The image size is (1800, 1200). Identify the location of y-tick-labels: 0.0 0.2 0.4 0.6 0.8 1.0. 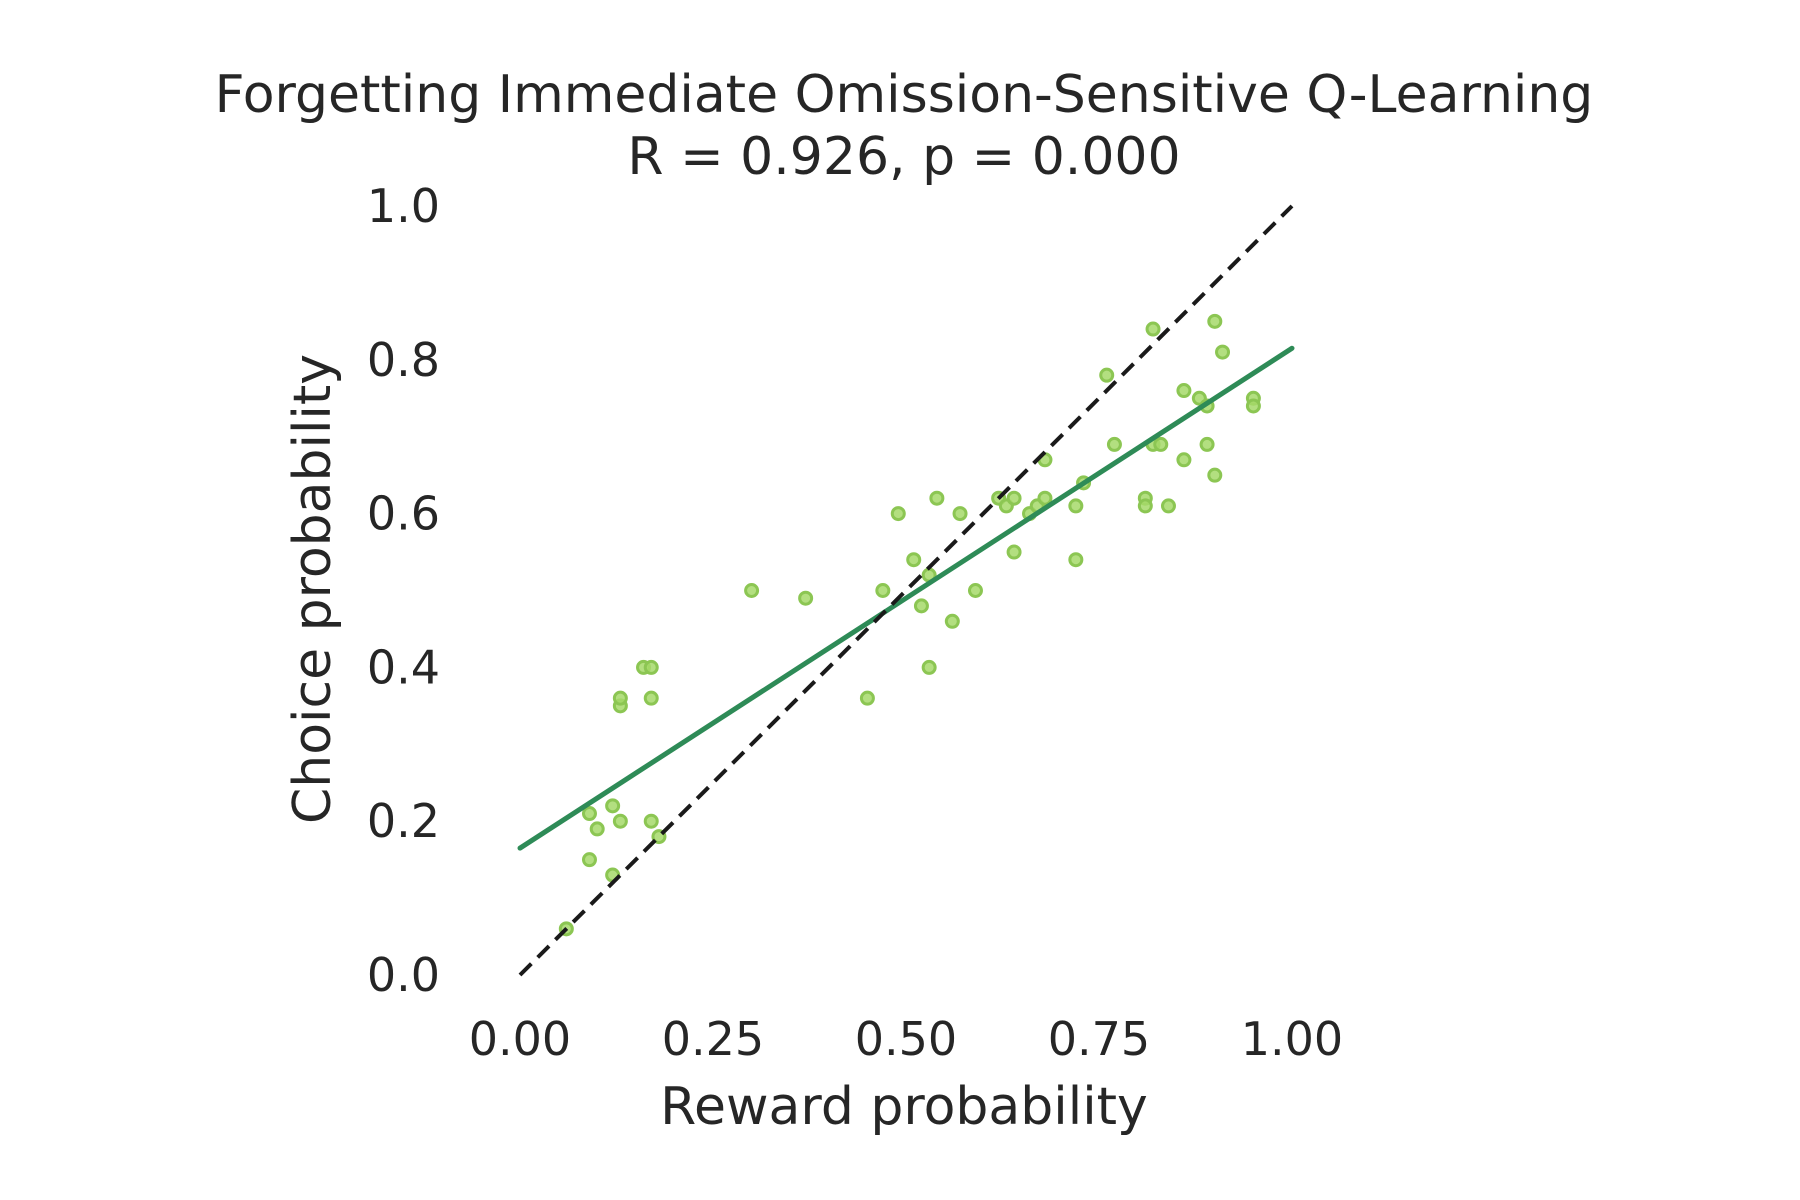
(403, 590).